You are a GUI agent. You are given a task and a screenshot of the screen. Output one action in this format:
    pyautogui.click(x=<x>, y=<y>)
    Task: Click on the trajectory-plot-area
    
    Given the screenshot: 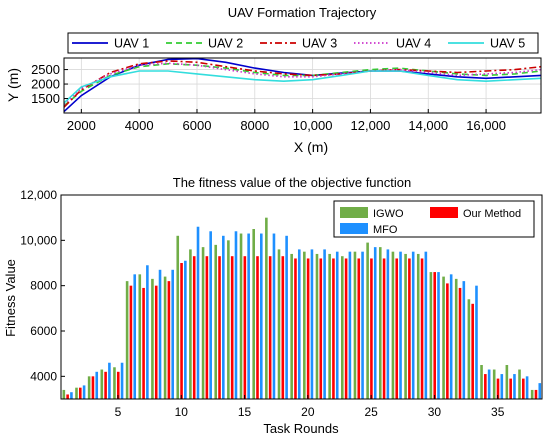 What is the action you would take?
    pyautogui.click(x=302, y=85)
    